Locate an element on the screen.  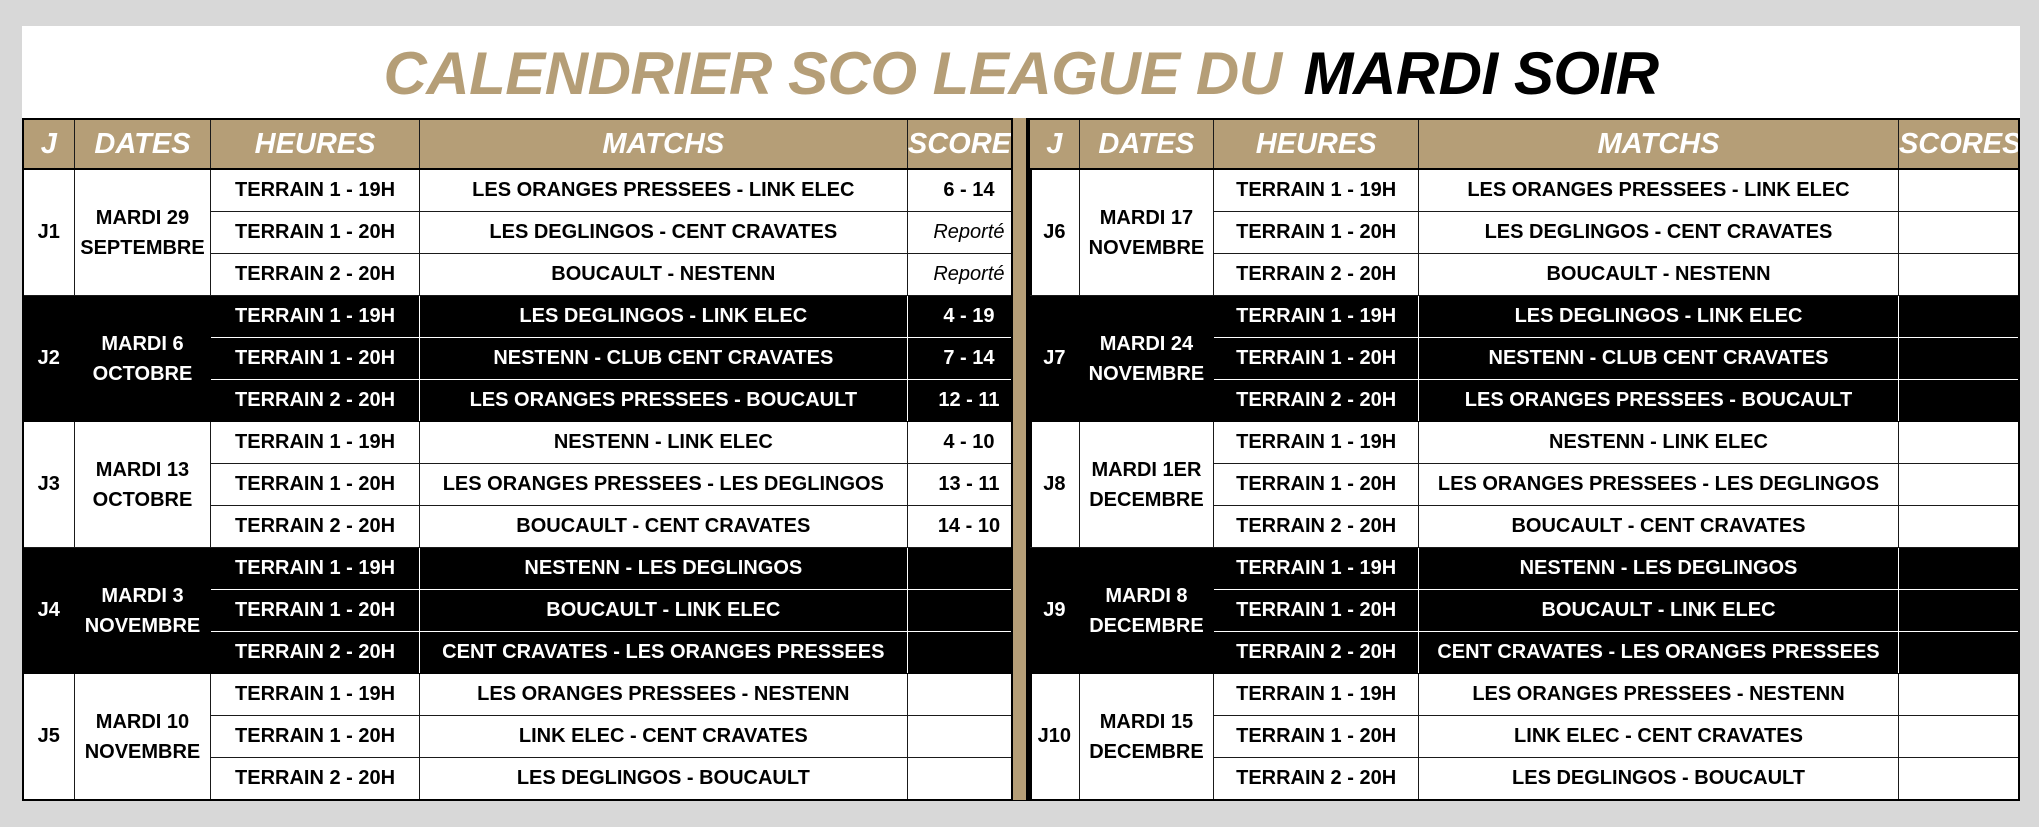
title-part-1: CALENDRIER SCO LEAGUE DU is located at coordinates (832, 73).